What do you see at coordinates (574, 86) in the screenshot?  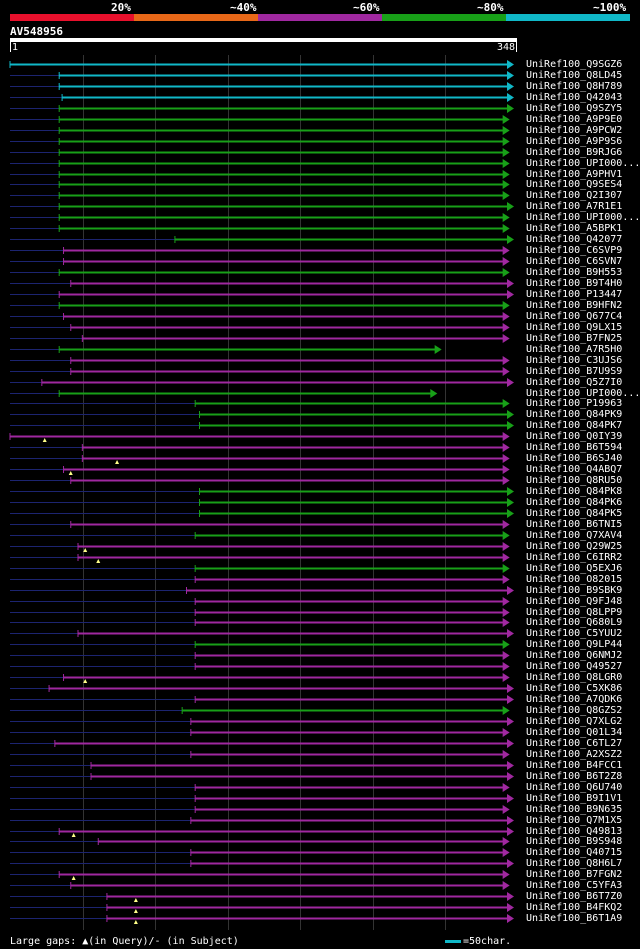 I see `hit-label: UniRef100_Q8H789` at bounding box center [574, 86].